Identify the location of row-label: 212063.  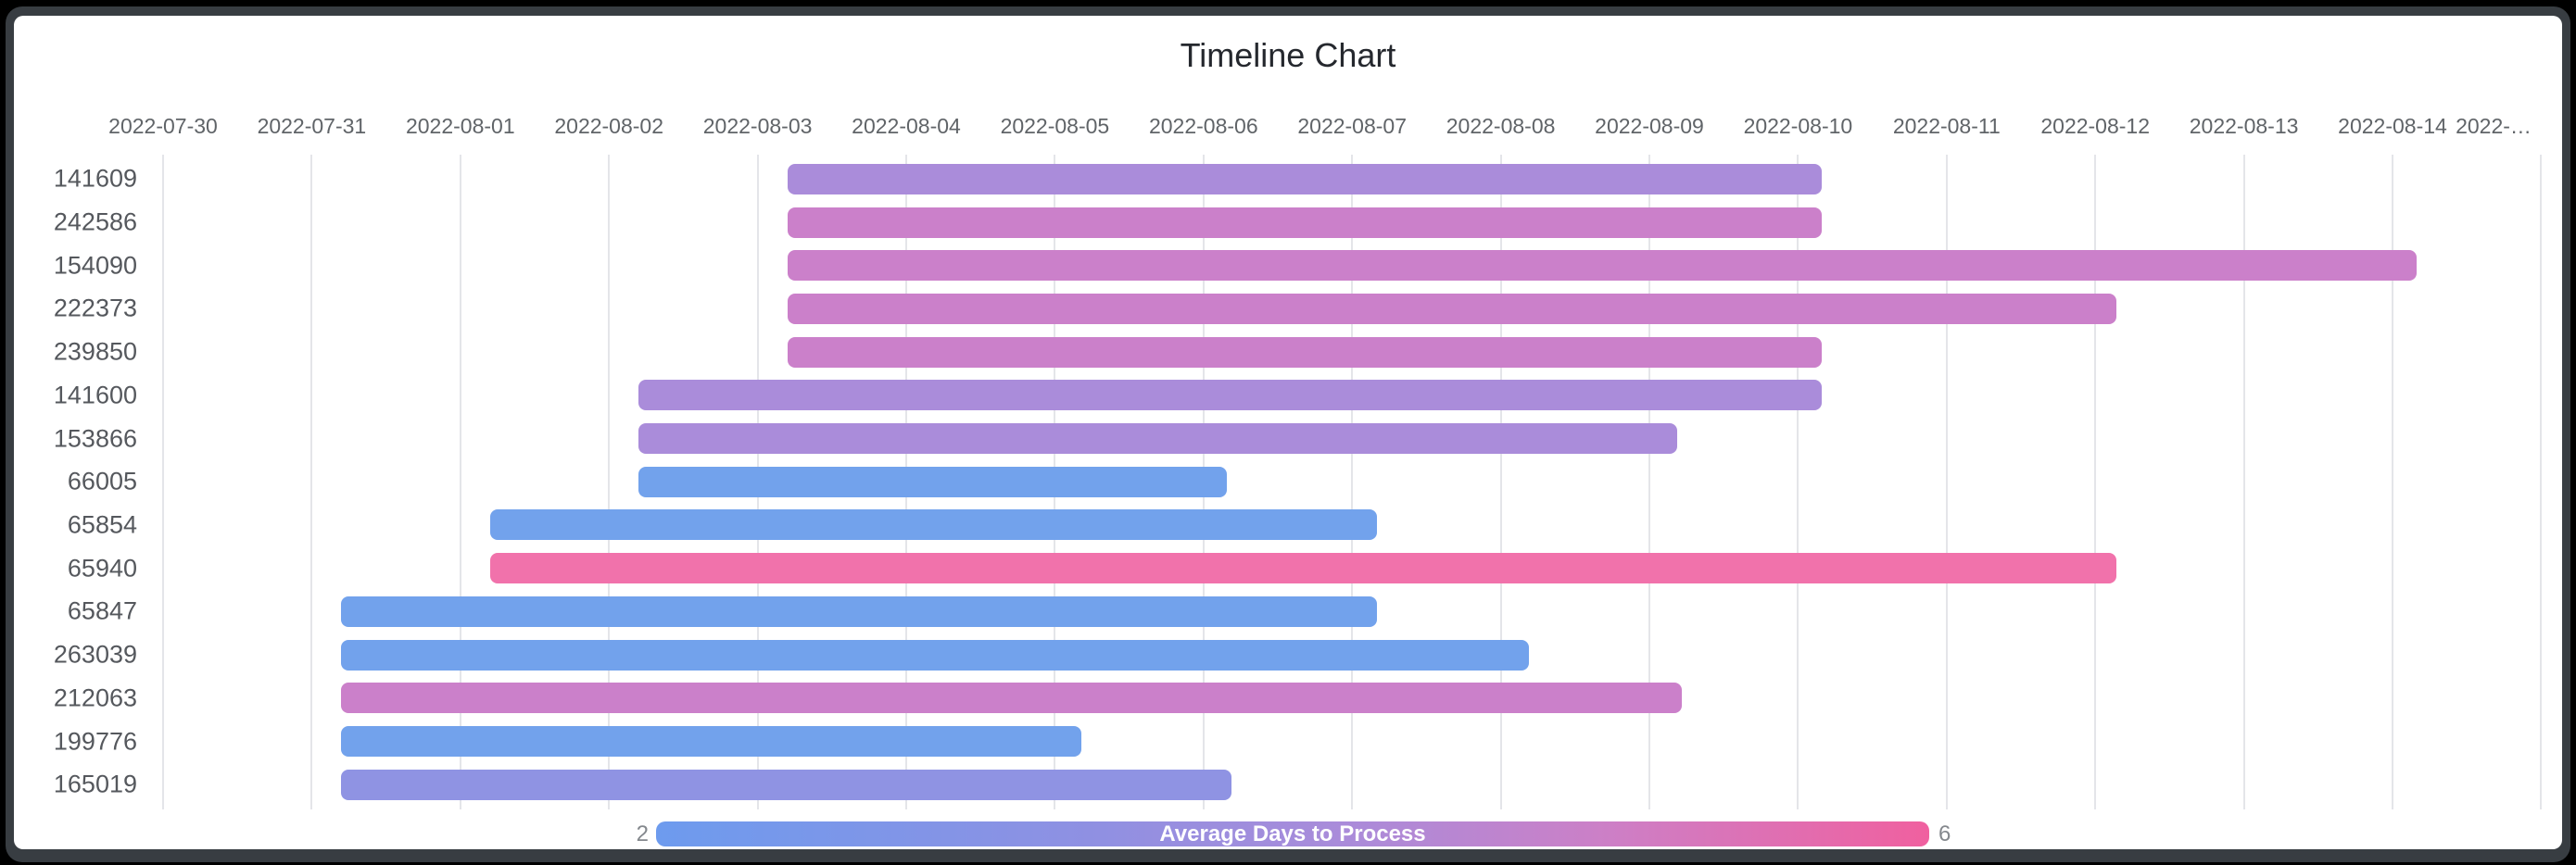
(95, 697).